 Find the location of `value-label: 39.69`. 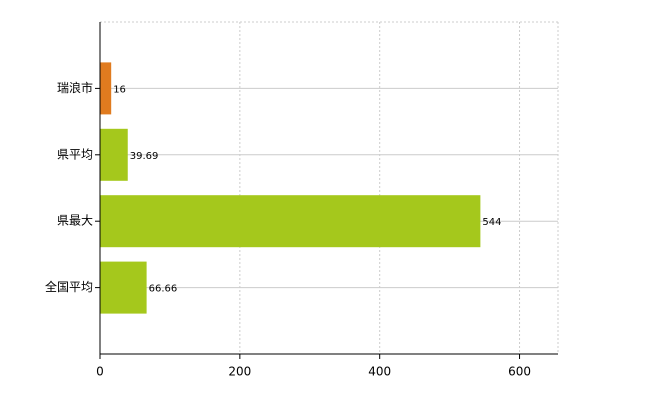

value-label: 39.69 is located at coordinates (144, 156).